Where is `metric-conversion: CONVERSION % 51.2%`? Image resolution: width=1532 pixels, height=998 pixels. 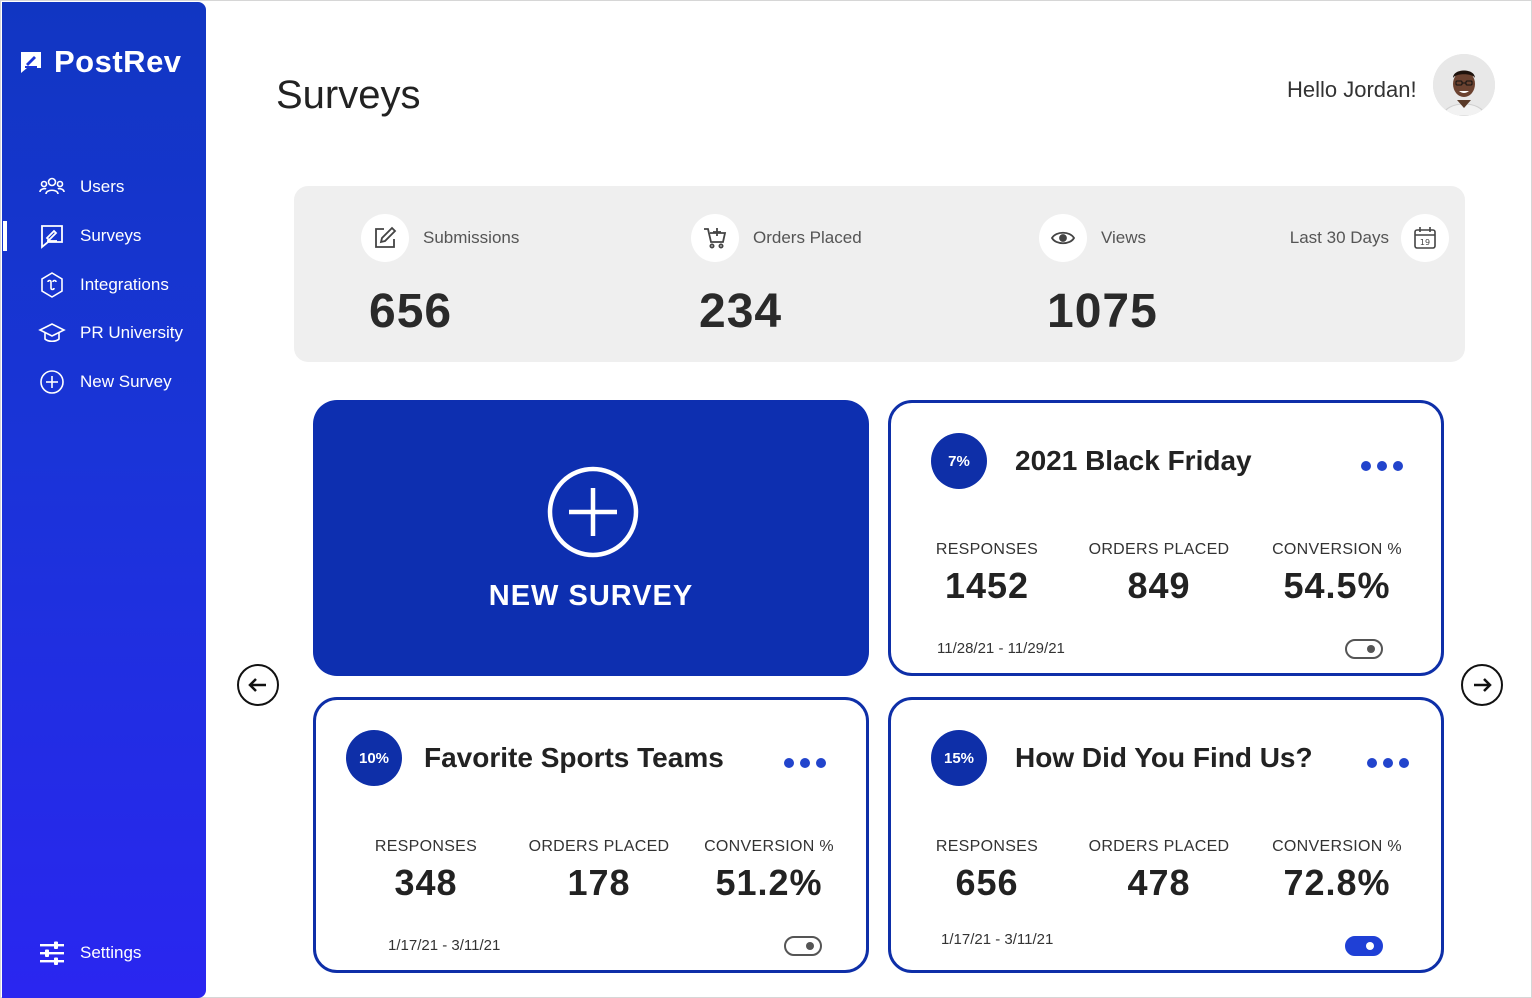
metric-conversion: CONVERSION % 51.2% is located at coordinates (769, 870).